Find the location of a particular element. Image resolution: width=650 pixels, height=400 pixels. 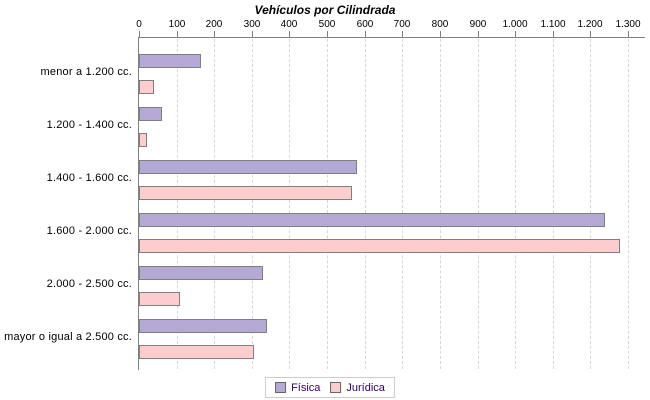

y-category-label: 1.200 - 1.400 cc. is located at coordinates (89, 125).